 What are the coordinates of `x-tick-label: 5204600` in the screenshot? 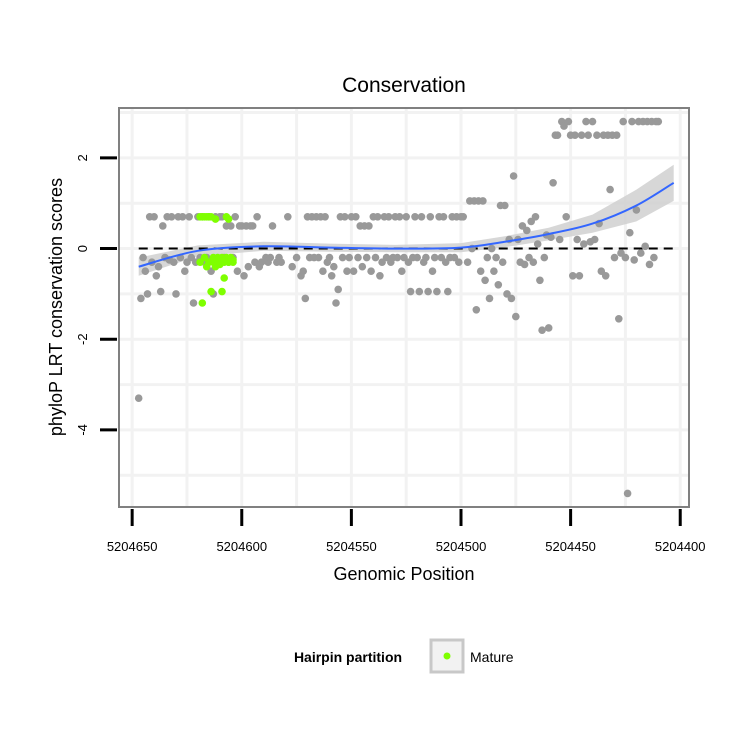 It's located at (241, 546).